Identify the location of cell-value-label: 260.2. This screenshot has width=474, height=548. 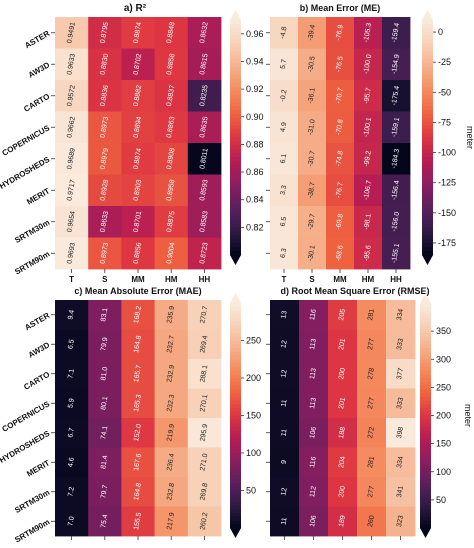
(204, 521).